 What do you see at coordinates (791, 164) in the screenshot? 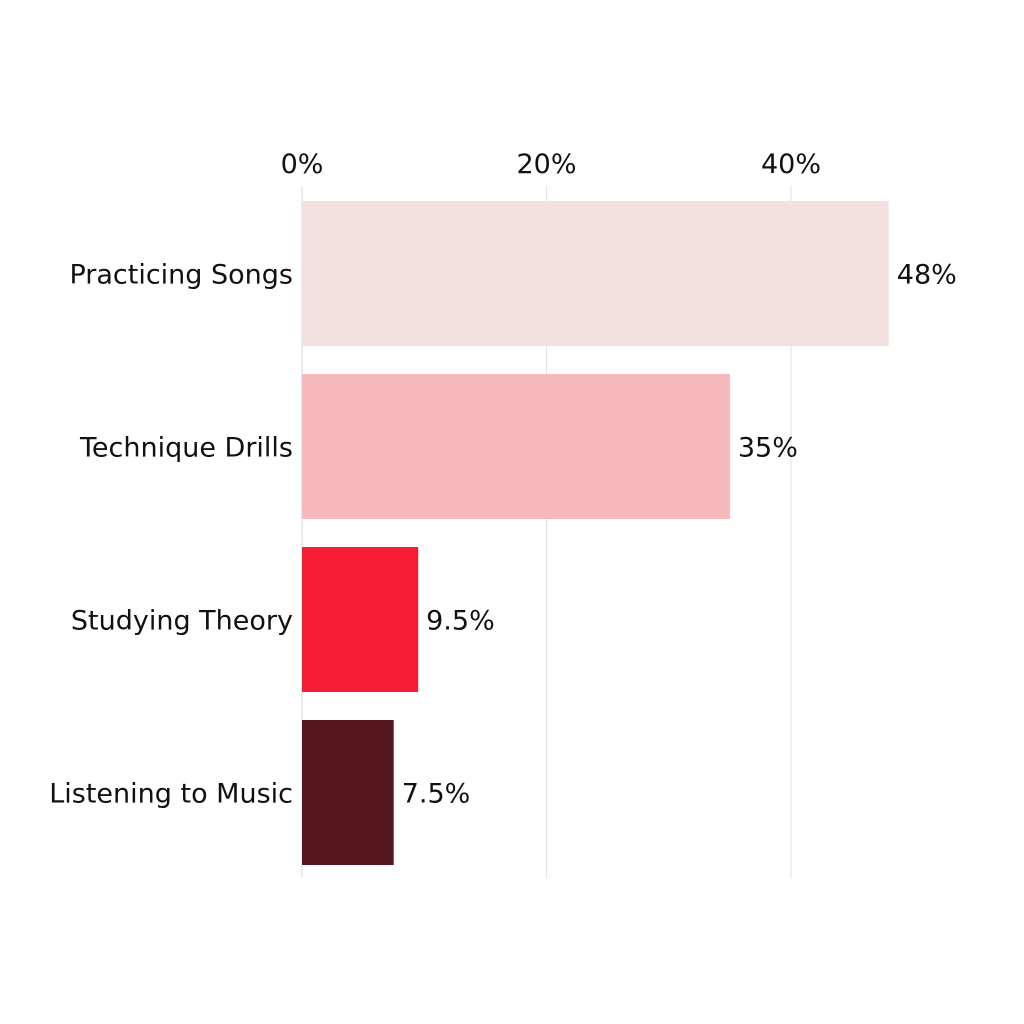
I see `x-tick-label: 40%` at bounding box center [791, 164].